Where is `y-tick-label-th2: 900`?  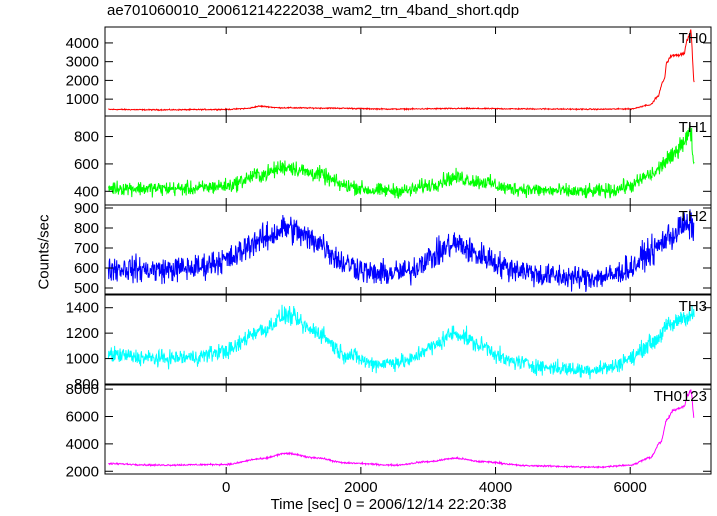
y-tick-label-th2: 900 is located at coordinates (86, 208).